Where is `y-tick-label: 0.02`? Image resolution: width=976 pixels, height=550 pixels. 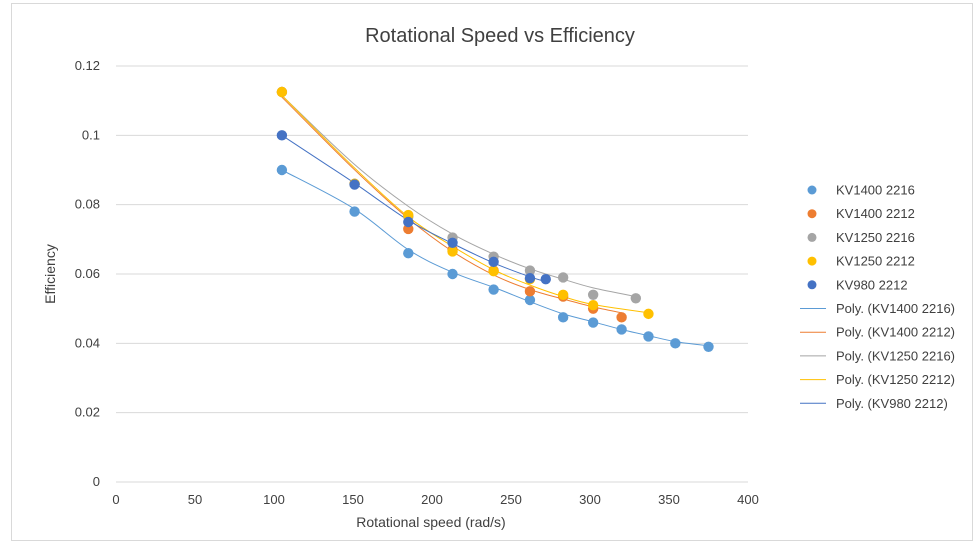
y-tick-label: 0.02 is located at coordinates (87, 412).